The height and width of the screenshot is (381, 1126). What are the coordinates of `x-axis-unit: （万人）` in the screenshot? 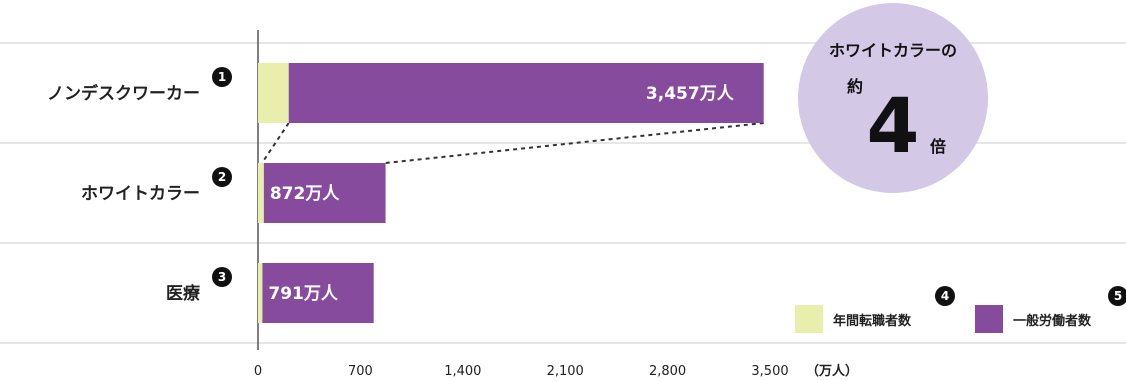 It's located at (832, 371).